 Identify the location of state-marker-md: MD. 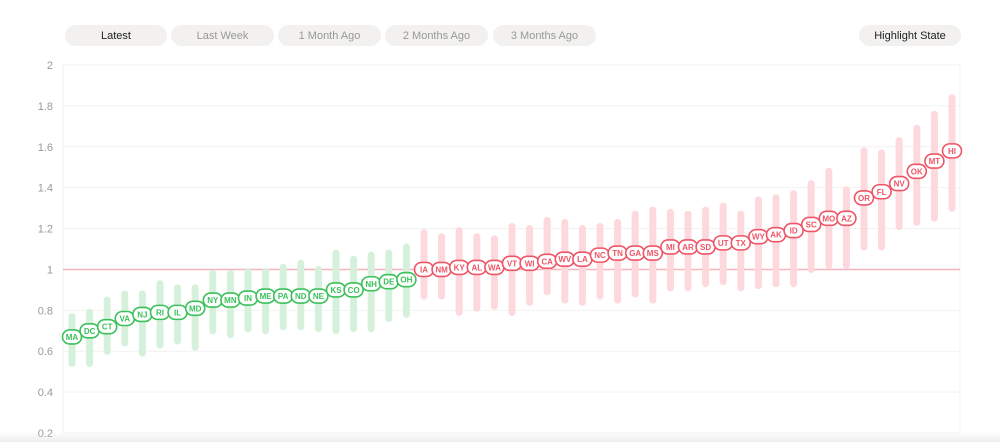
(195, 308).